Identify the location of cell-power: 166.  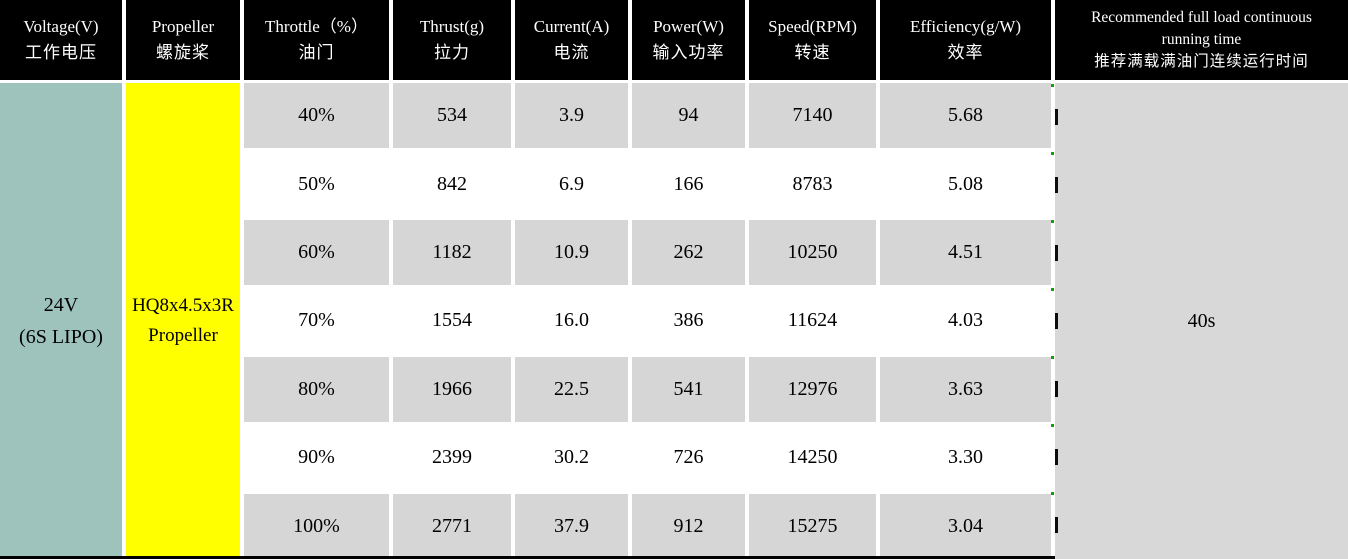
(688, 184).